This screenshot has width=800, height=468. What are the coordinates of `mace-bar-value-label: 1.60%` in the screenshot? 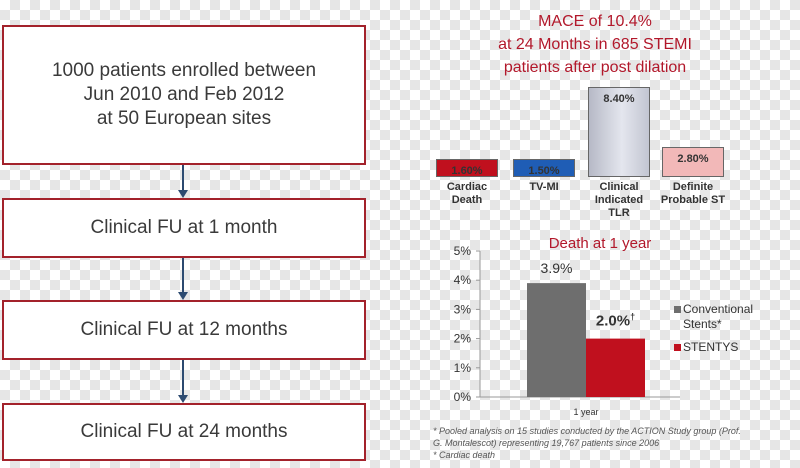 It's located at (467, 171).